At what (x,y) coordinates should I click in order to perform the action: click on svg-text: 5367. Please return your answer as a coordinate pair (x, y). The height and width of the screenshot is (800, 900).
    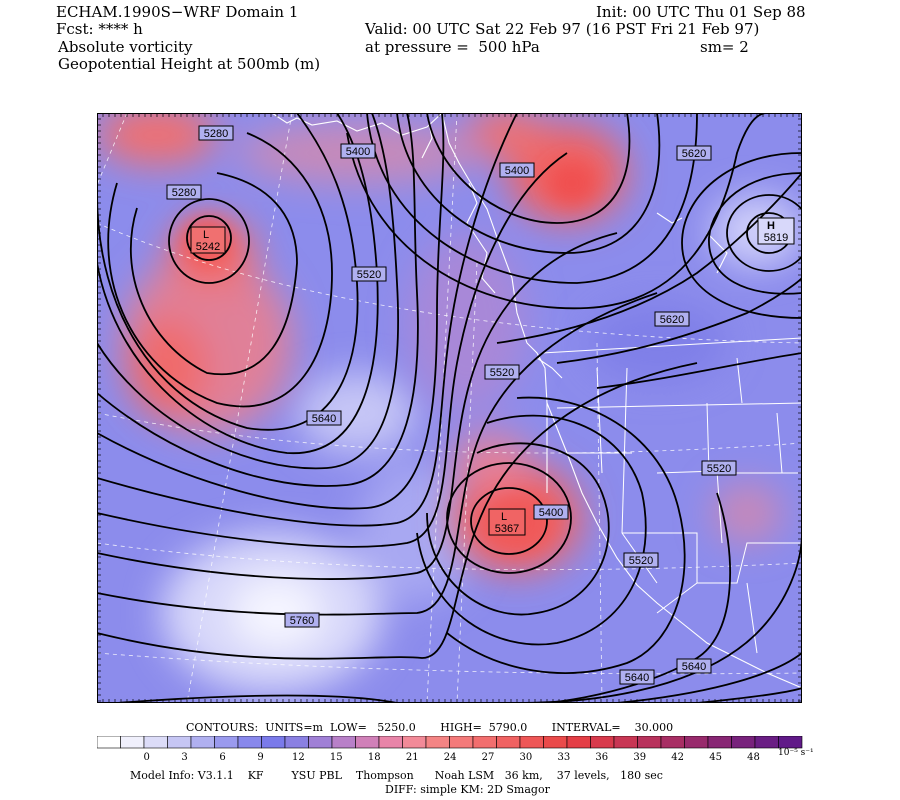
    Looking at the image, I should click on (507, 529).